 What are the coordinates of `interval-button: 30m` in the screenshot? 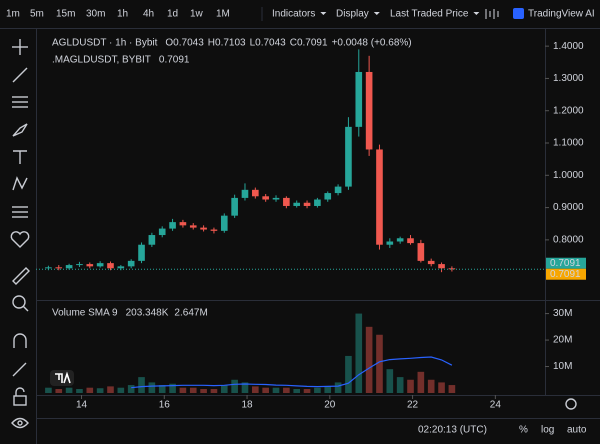 It's located at (95, 14).